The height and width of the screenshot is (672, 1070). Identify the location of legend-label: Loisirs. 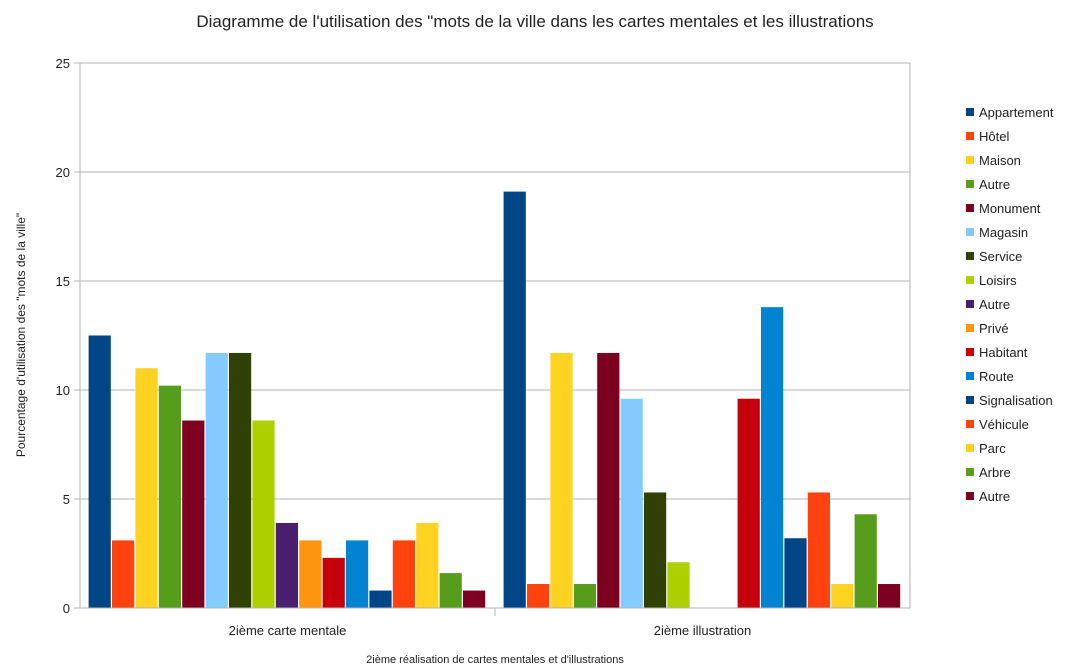
(998, 280).